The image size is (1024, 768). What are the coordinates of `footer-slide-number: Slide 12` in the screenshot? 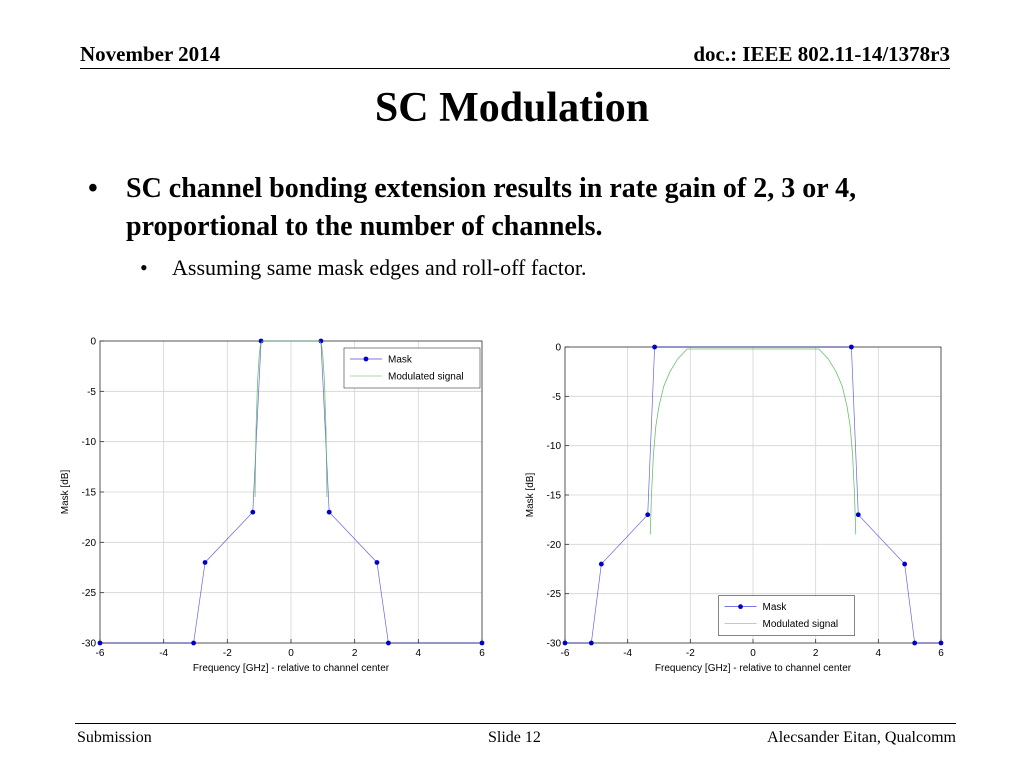 It's located at (514, 737).